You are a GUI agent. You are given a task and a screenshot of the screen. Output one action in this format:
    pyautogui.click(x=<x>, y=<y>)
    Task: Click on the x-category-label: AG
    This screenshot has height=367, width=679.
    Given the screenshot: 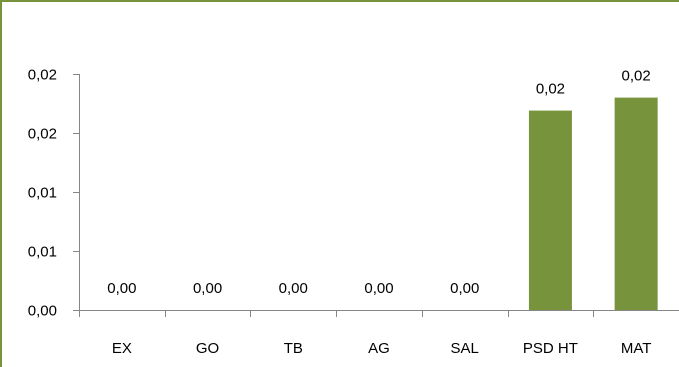 What is the action you would take?
    pyautogui.click(x=379, y=348)
    